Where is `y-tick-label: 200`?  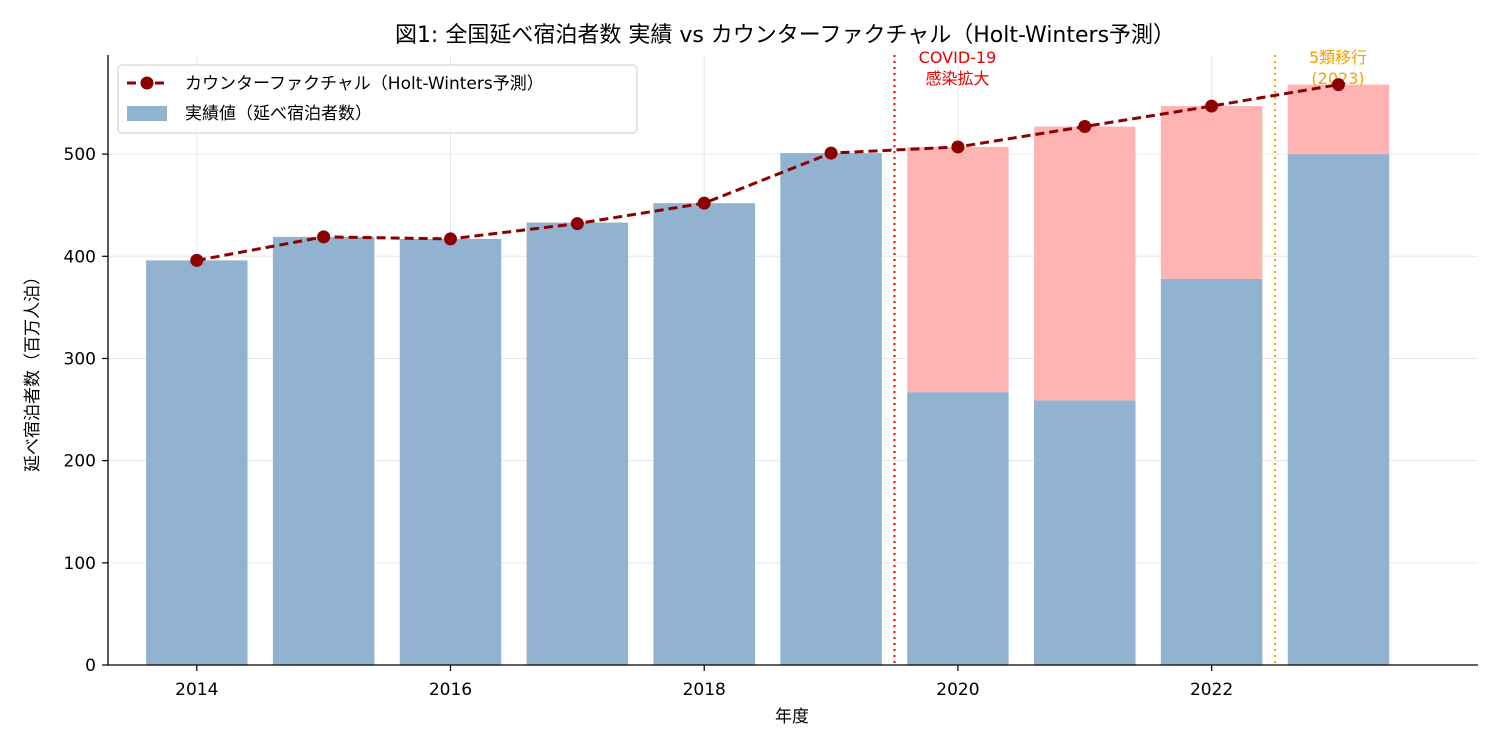 y-tick-label: 200 is located at coordinates (80, 462).